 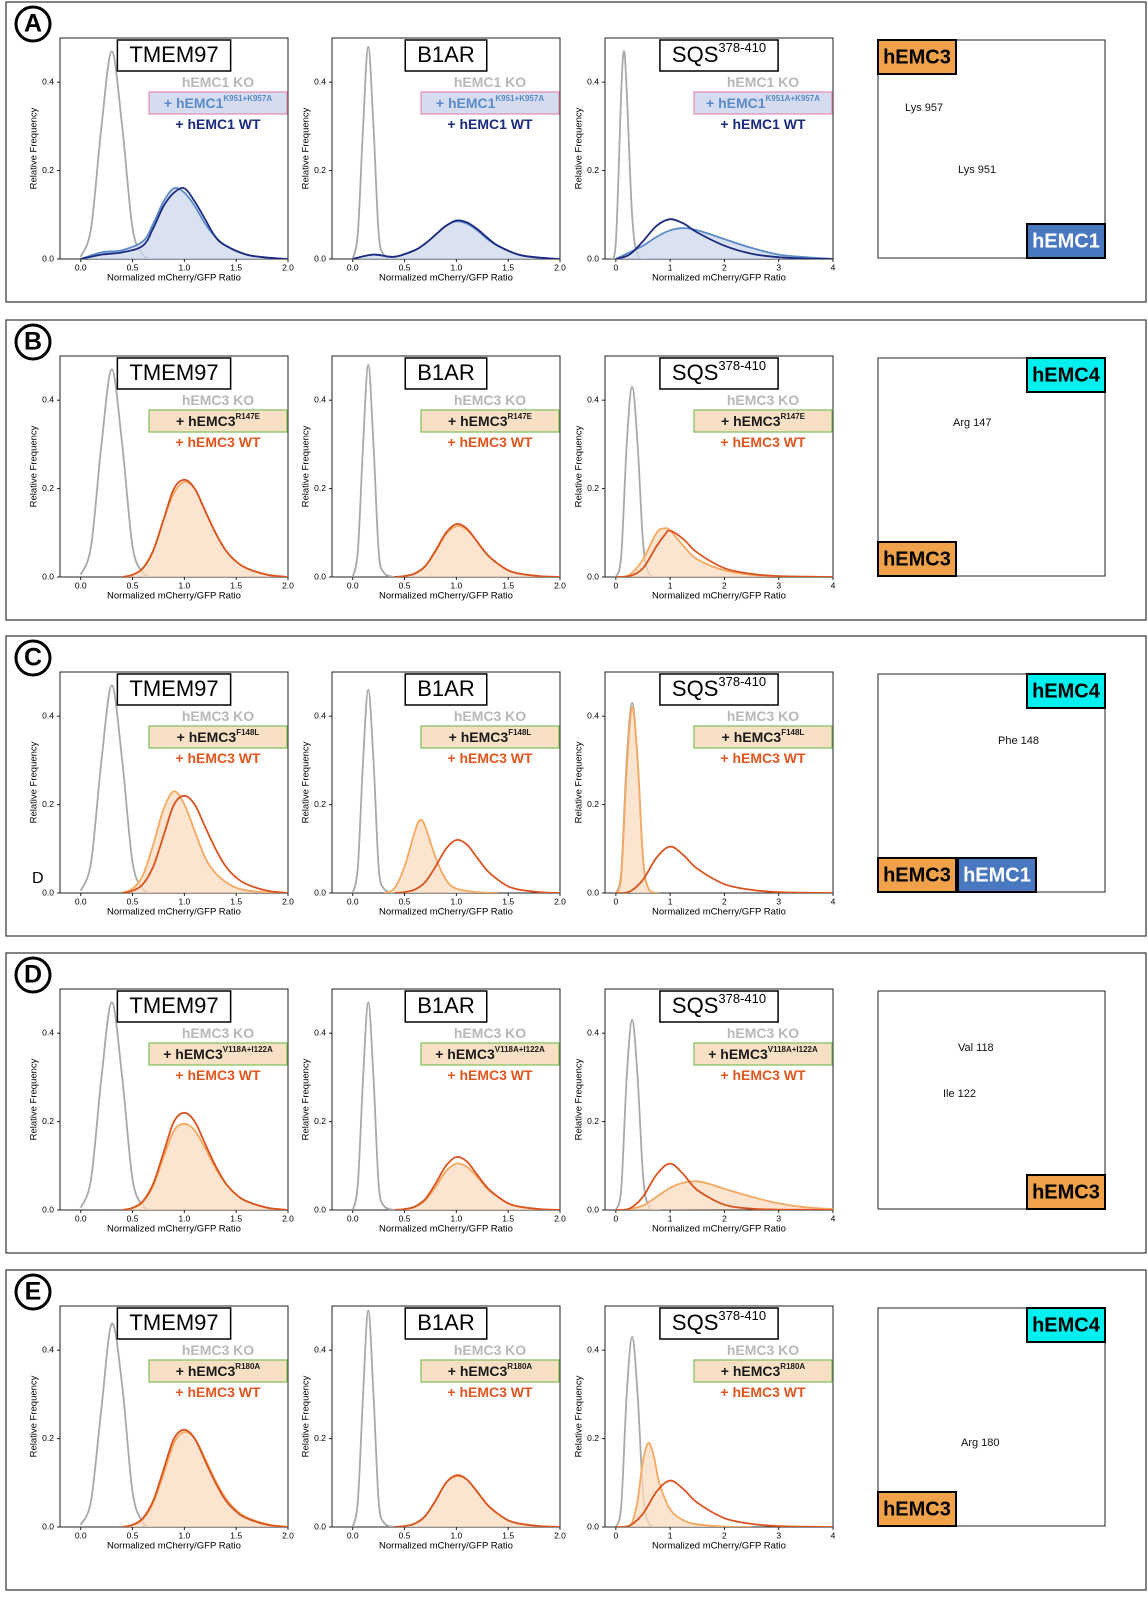 What do you see at coordinates (248, 416) in the screenshot?
I see `legend-superscript: R147E` at bounding box center [248, 416].